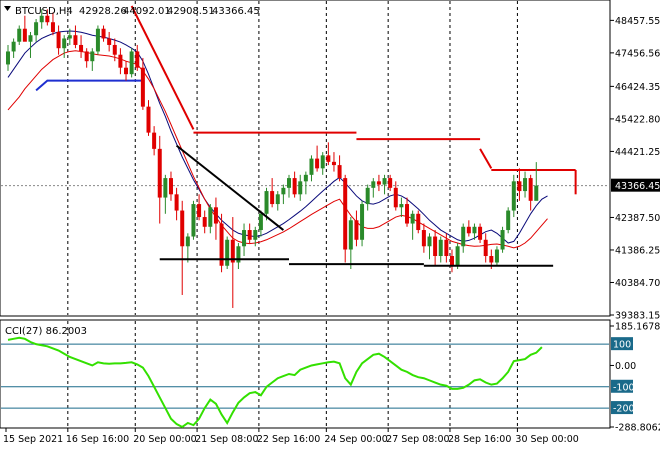 The width and height of the screenshot is (660, 450). I want to click on price-tick-label: 45422.80, so click(637, 119).